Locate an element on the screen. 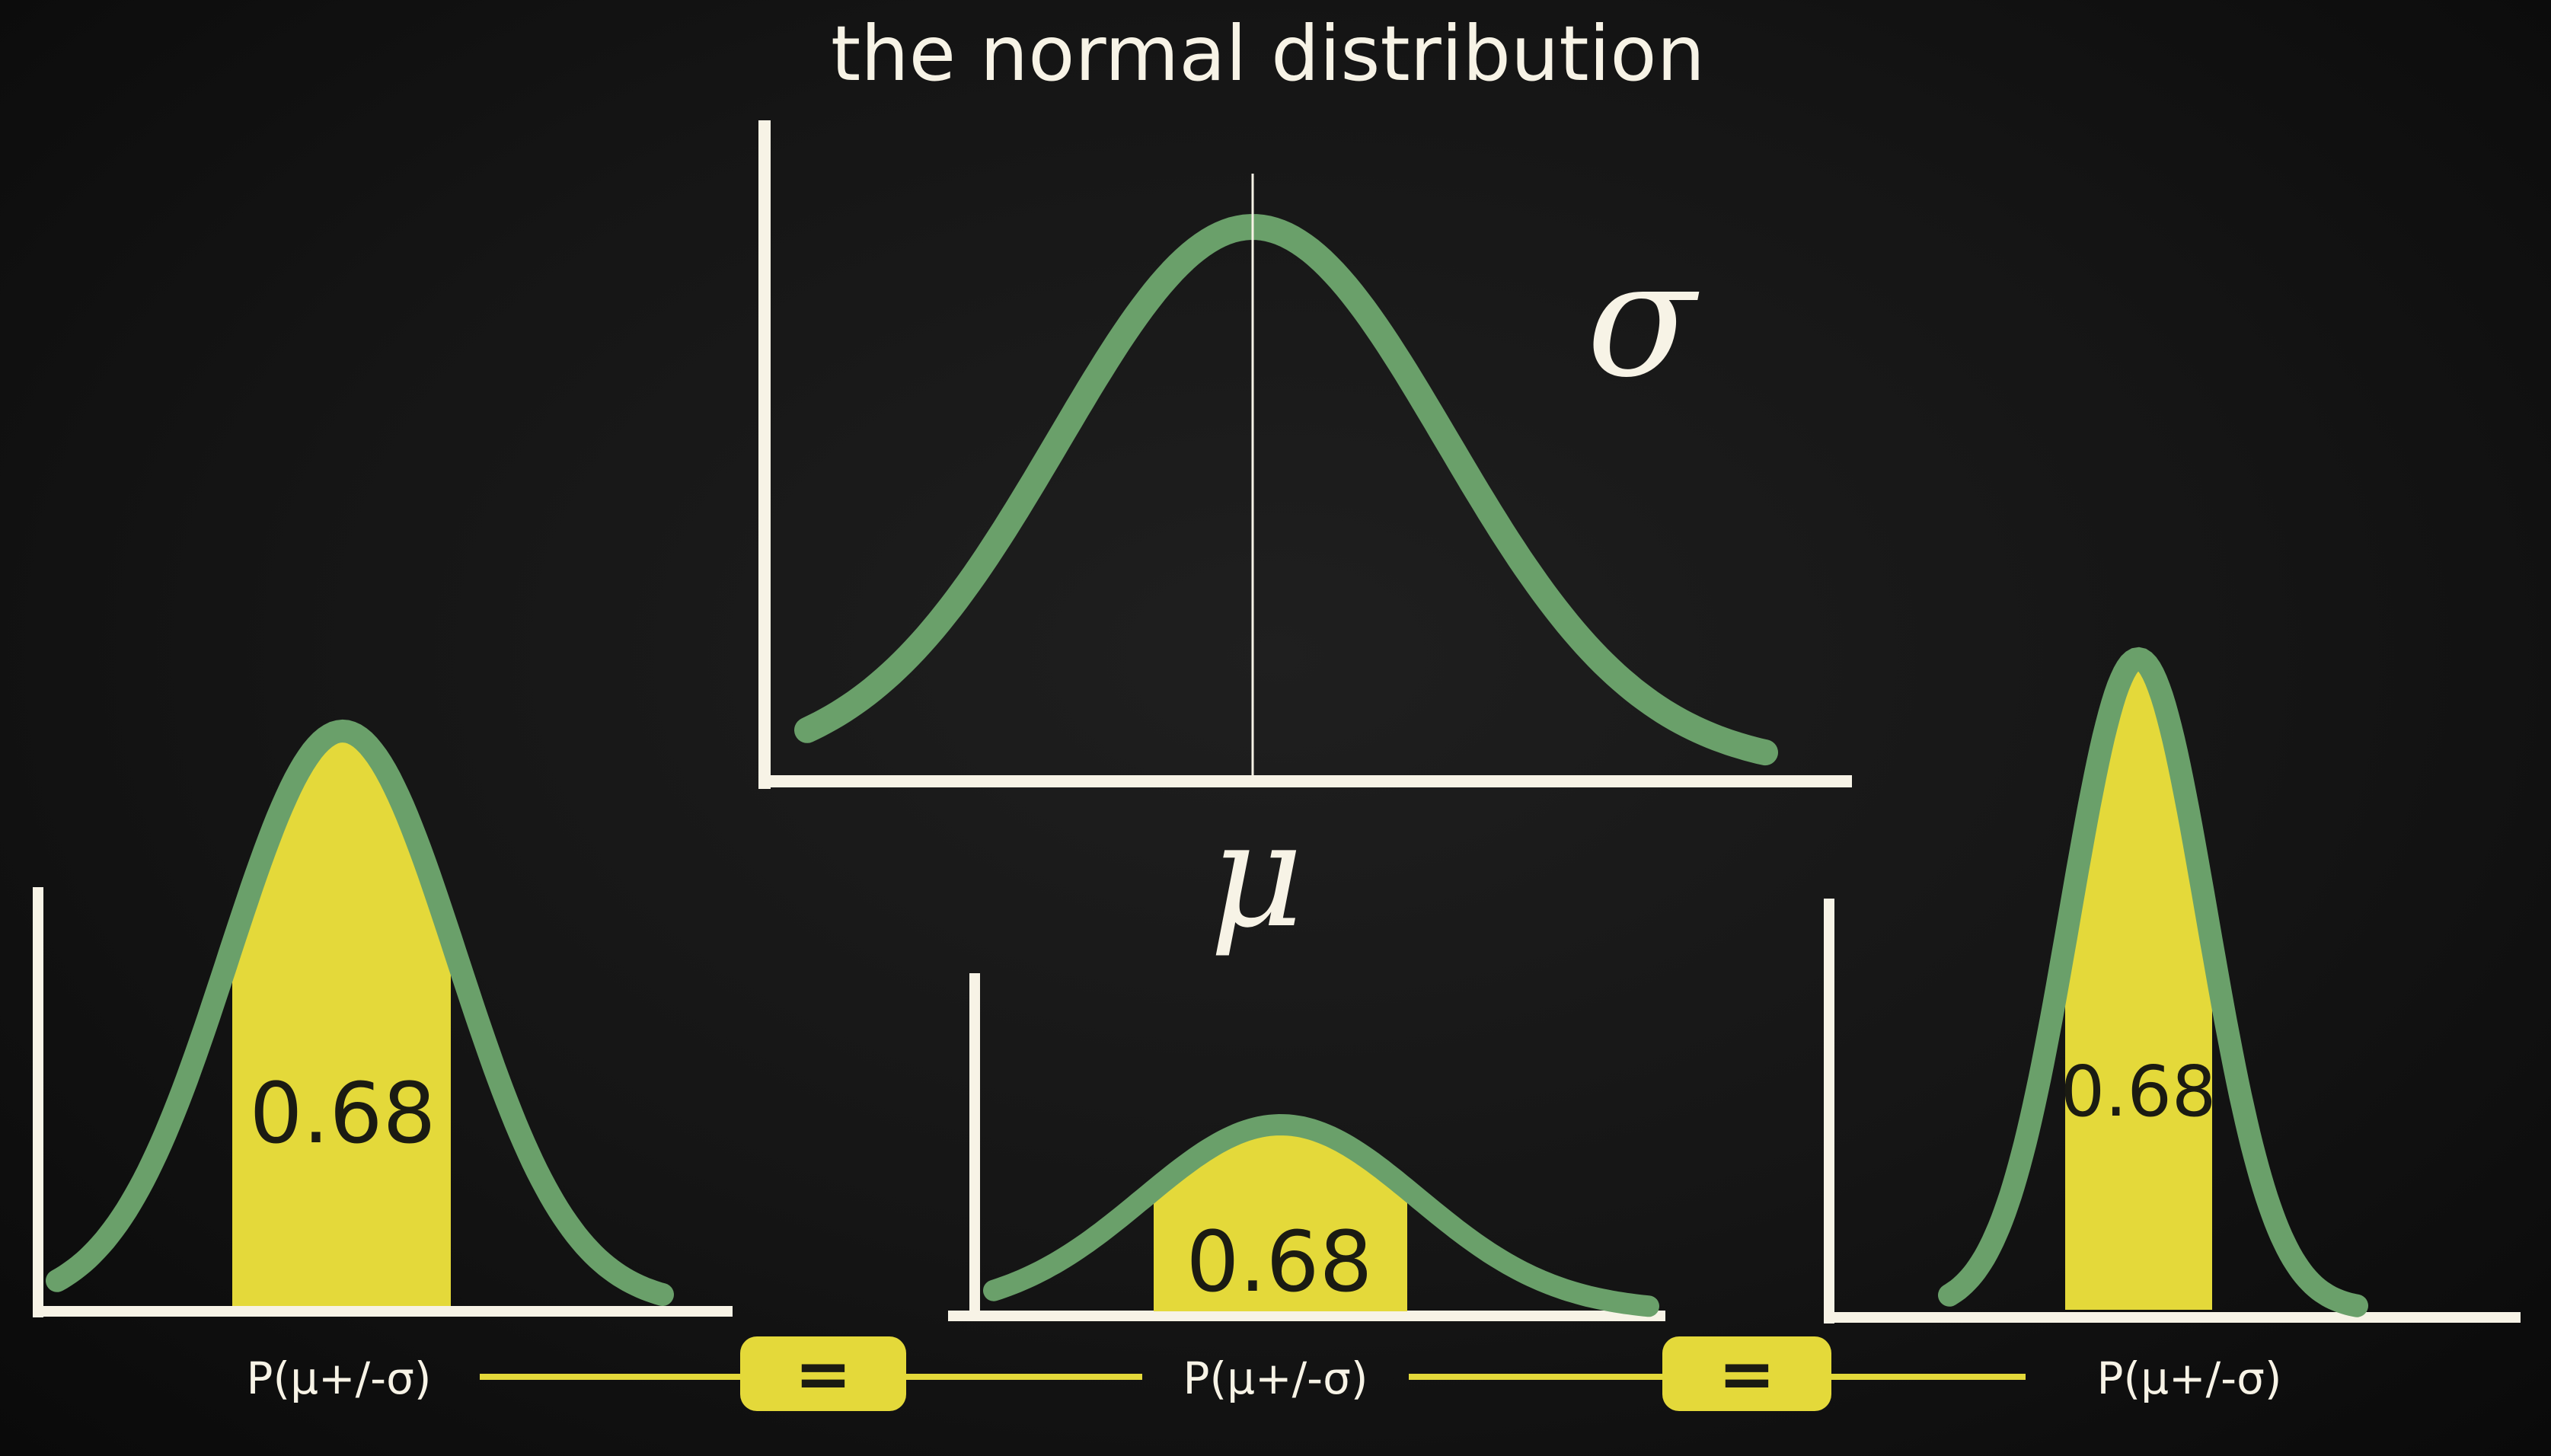 The width and height of the screenshot is (2551, 1456). panel-left-caption: P(μ+/-σ) is located at coordinates (339, 1378).